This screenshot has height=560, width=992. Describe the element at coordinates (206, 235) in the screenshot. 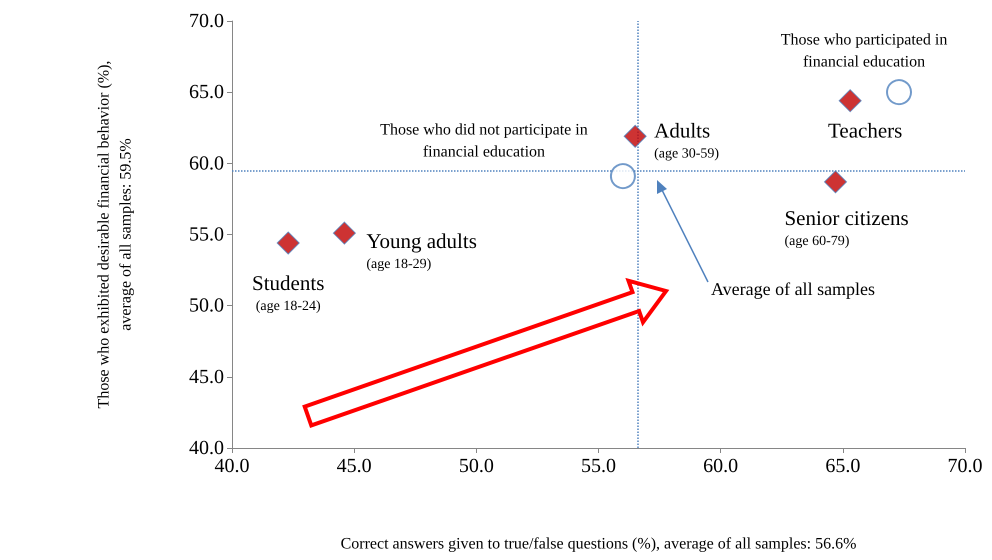

I see `y-tick-label: 55.0` at that location.